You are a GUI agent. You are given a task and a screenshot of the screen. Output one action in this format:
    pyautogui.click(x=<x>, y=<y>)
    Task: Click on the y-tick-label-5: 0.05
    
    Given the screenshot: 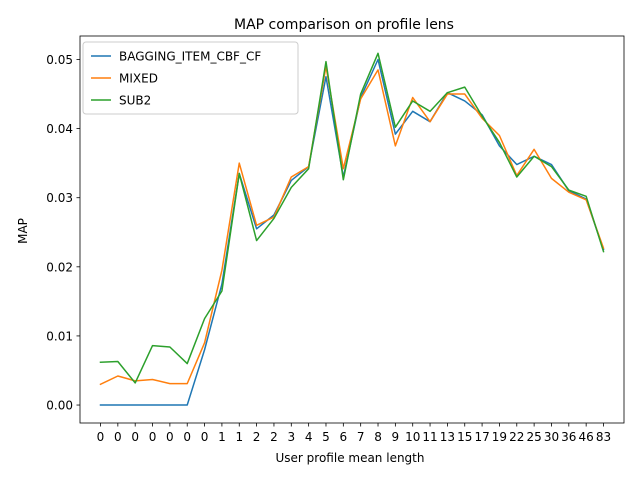 What is the action you would take?
    pyautogui.click(x=59, y=60)
    